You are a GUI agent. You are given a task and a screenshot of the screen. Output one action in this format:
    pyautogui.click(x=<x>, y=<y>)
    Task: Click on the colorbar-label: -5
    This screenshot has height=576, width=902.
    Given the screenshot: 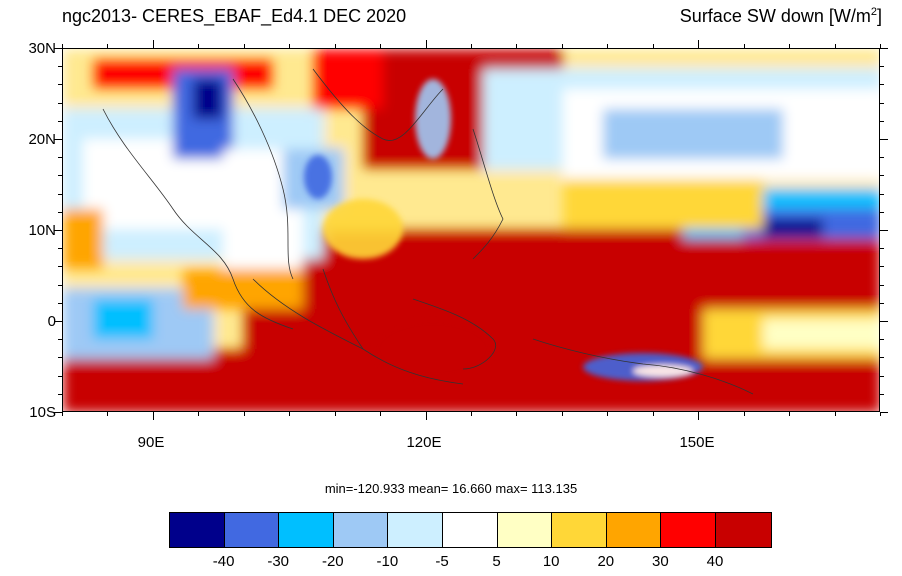 What is the action you would take?
    pyautogui.click(x=442, y=561)
    